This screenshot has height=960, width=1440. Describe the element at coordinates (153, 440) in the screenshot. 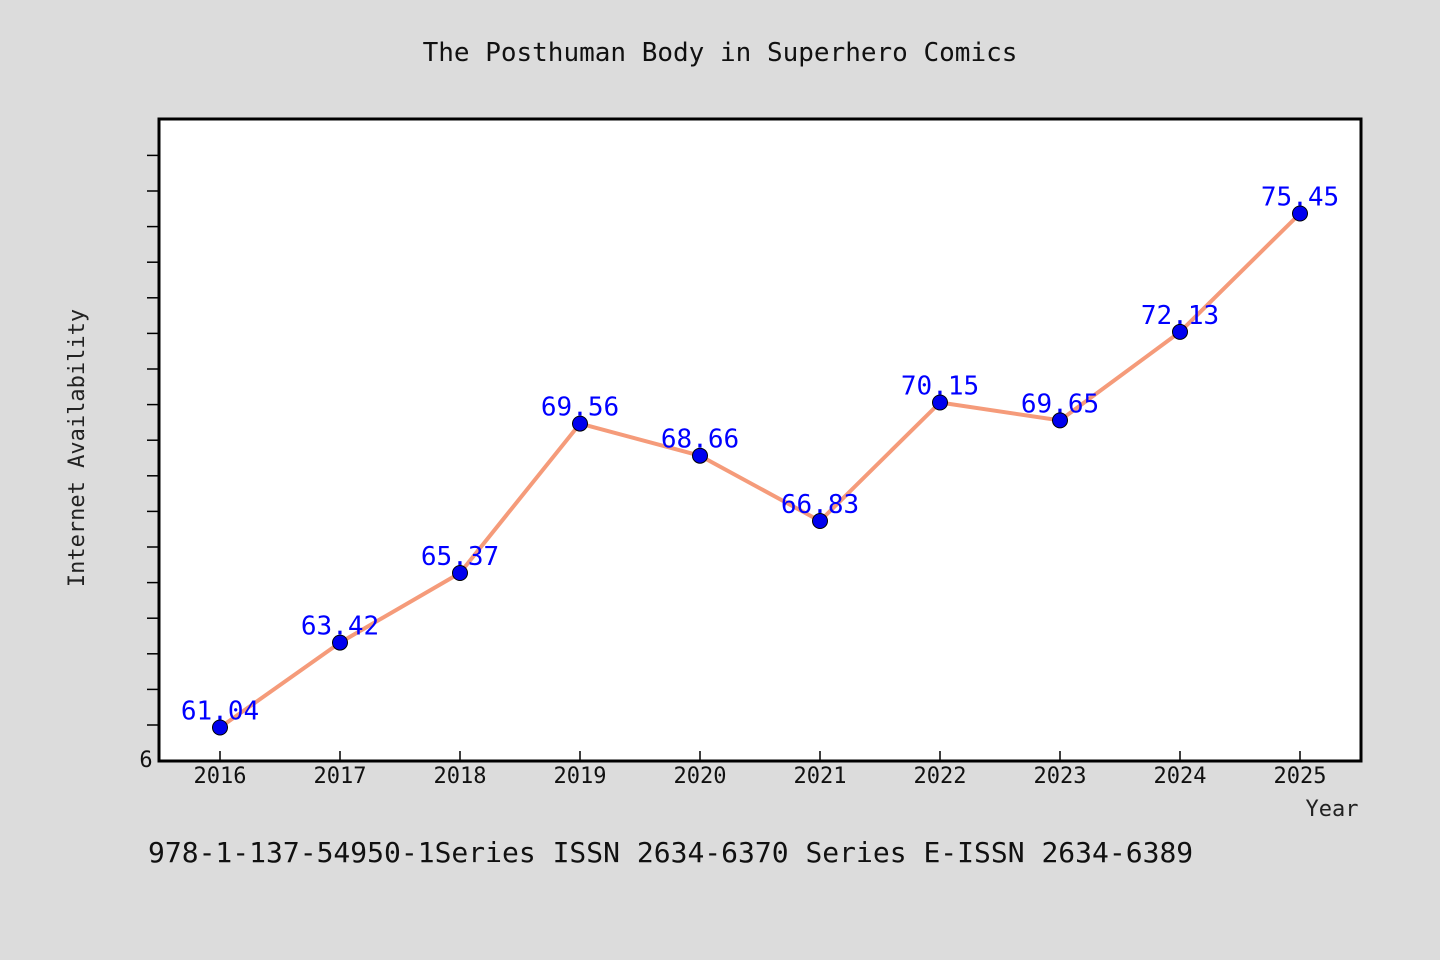

I see `y-axis-ticks` at that location.